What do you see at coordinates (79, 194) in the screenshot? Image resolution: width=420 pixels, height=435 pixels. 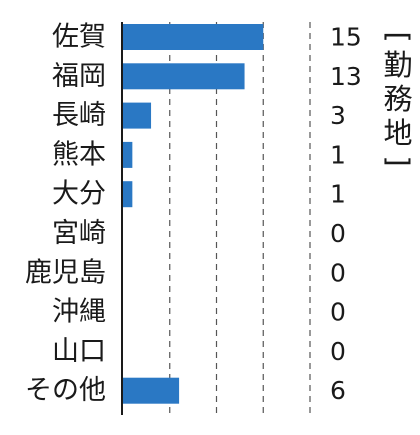 I see `category-label-5: 大分` at bounding box center [79, 194].